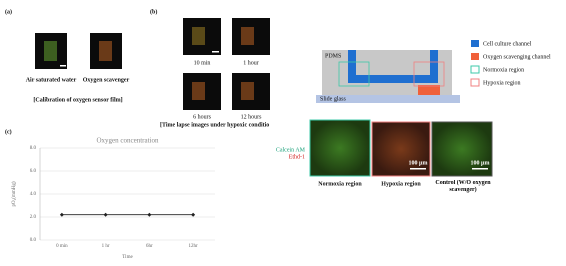 The image size is (566, 266). What do you see at coordinates (77, 100) in the screenshot?
I see `caption: [Calibration of oxygen sensor film]` at bounding box center [77, 100].